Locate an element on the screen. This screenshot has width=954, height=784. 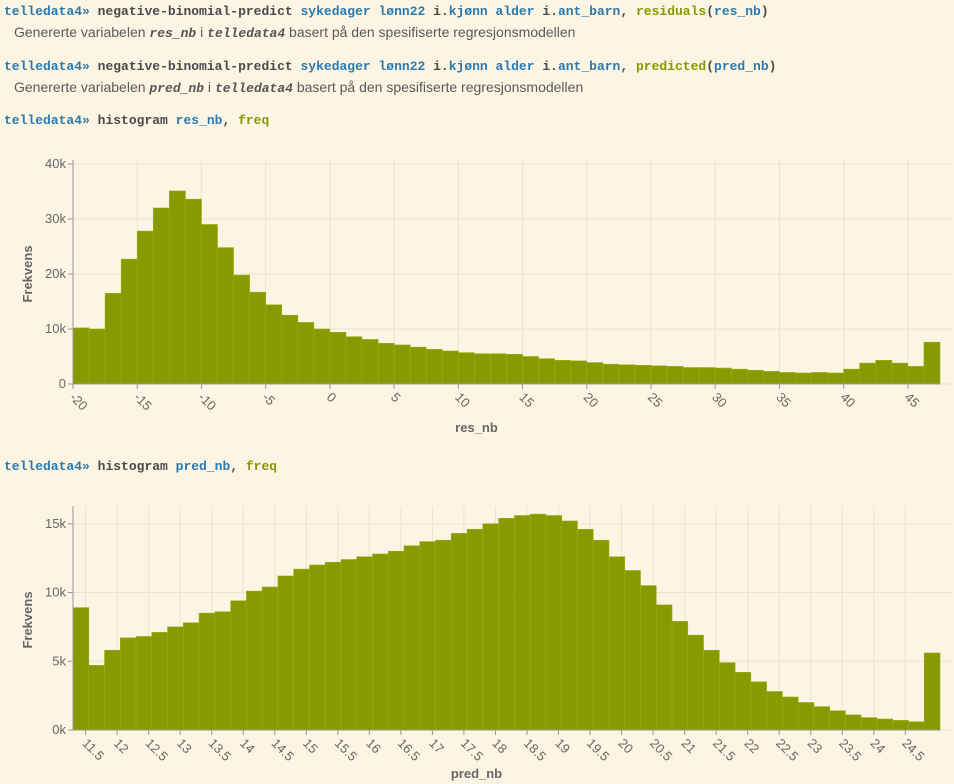
command-token: residuals is located at coordinates (671, 11).